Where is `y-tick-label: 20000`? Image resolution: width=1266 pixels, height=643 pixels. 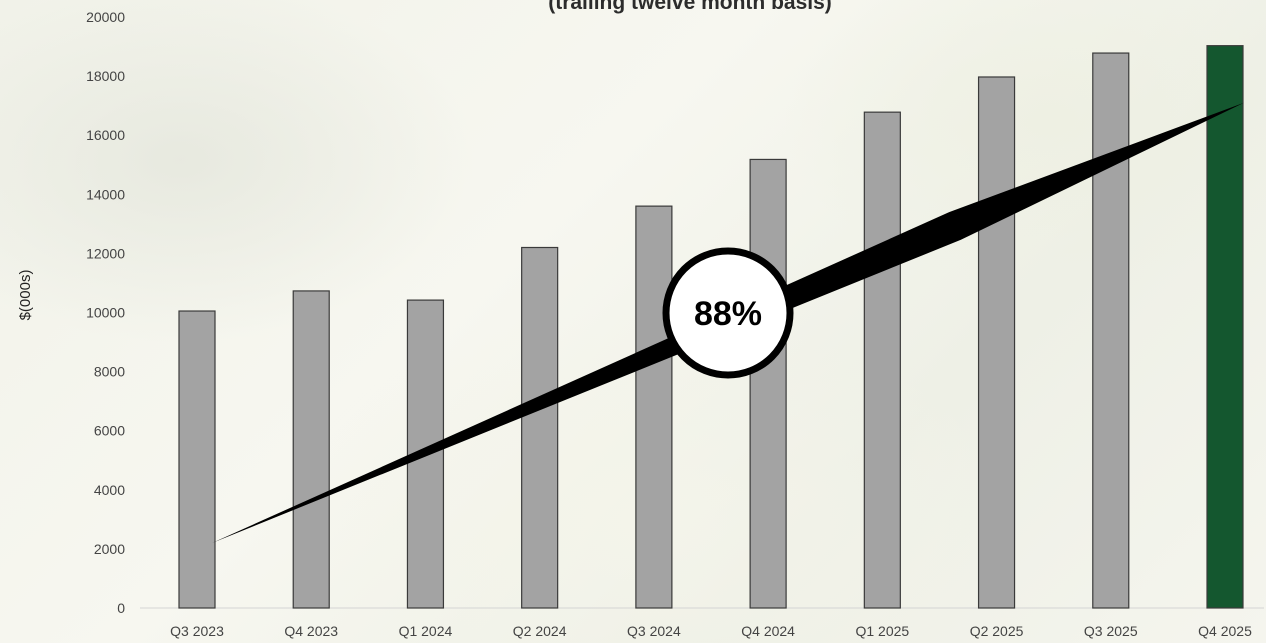
y-tick-label: 20000 is located at coordinates (105, 17).